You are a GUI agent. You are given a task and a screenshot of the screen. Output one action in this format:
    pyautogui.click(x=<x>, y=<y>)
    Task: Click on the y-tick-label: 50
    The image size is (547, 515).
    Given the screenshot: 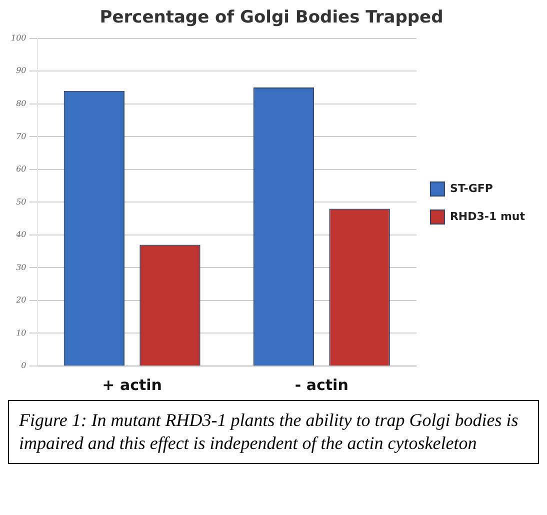 What is the action you would take?
    pyautogui.click(x=21, y=201)
    